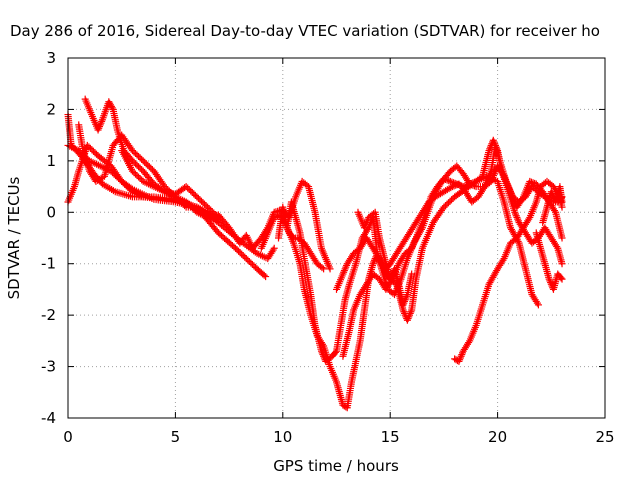 The image size is (640, 480). I want to click on y-tick-label: -3, so click(48, 367).